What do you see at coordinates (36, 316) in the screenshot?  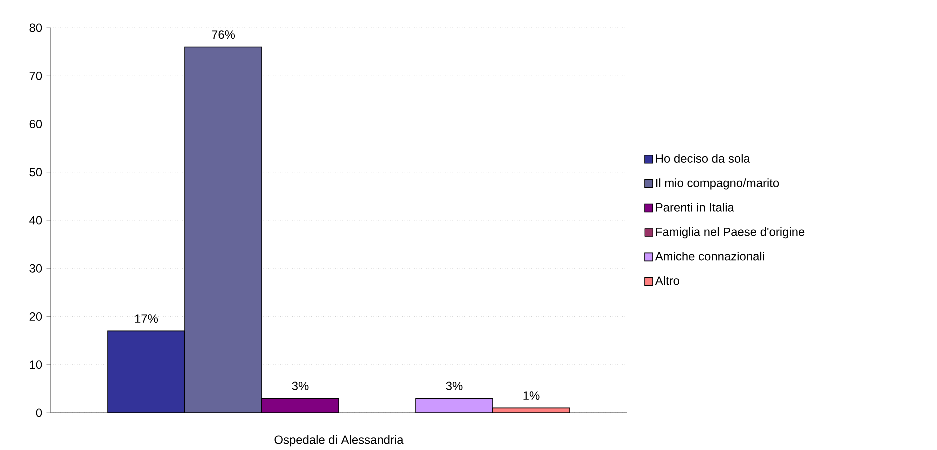 I see `y-tick-label: 20` at bounding box center [36, 316].